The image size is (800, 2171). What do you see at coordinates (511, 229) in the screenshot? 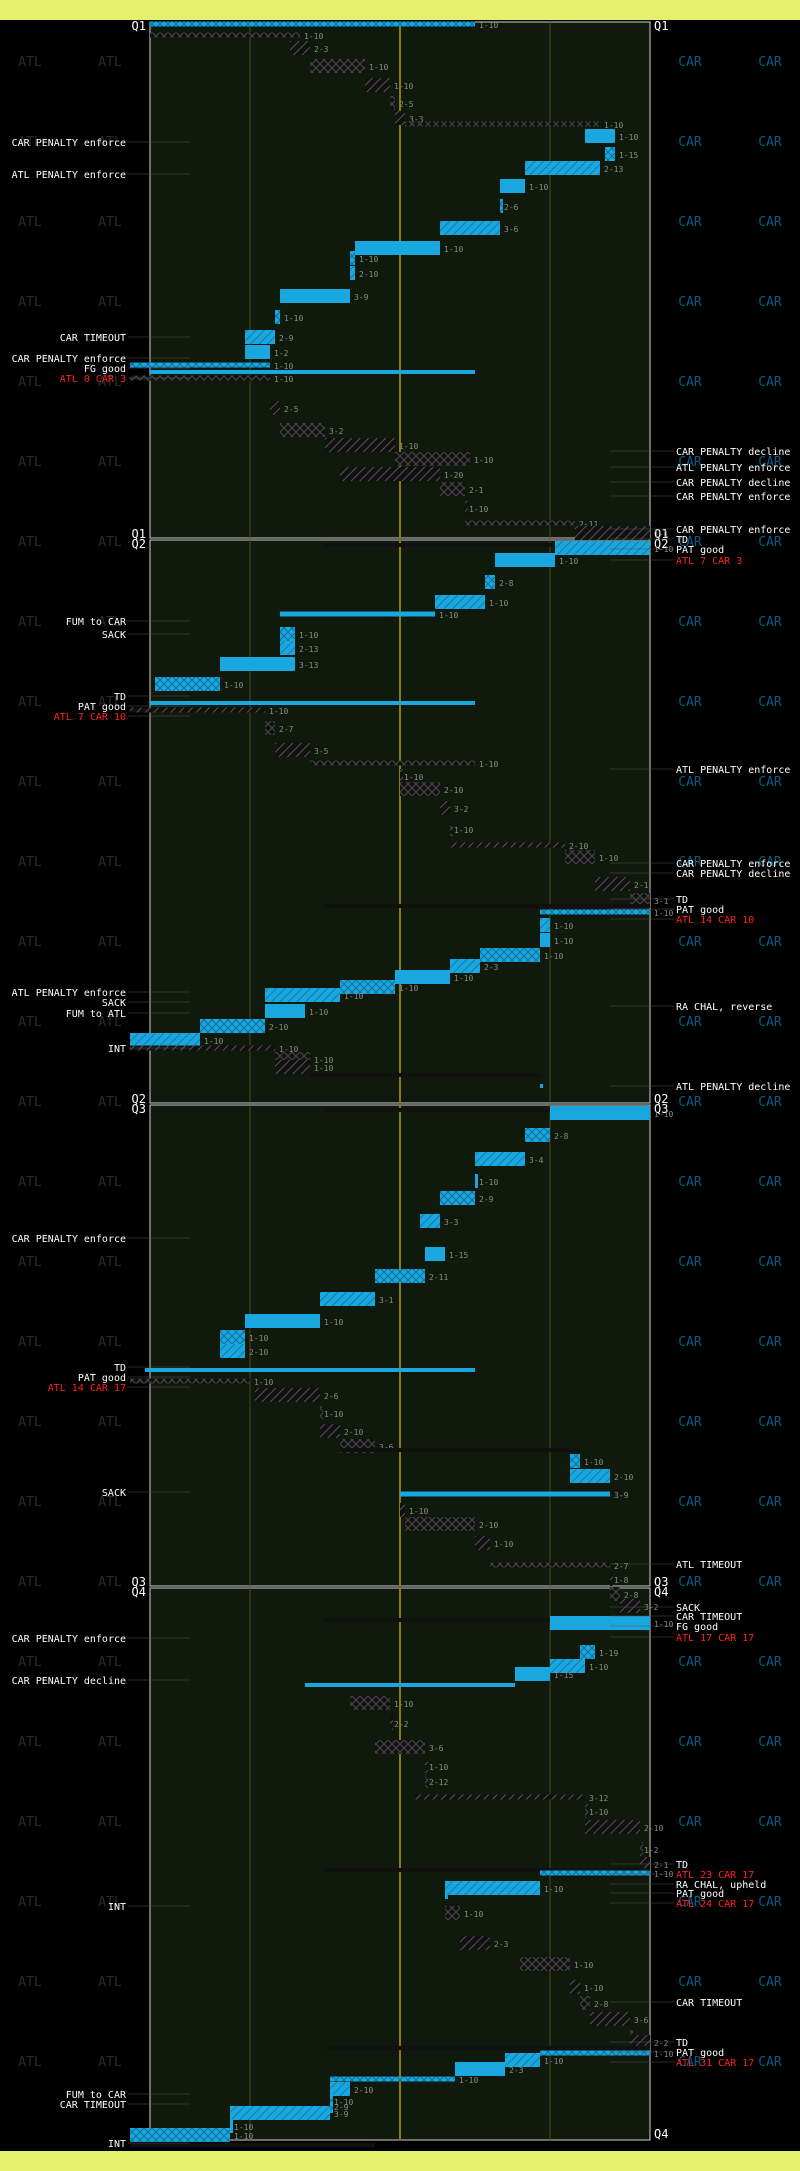
I see `down-label: 3-6` at bounding box center [511, 229].